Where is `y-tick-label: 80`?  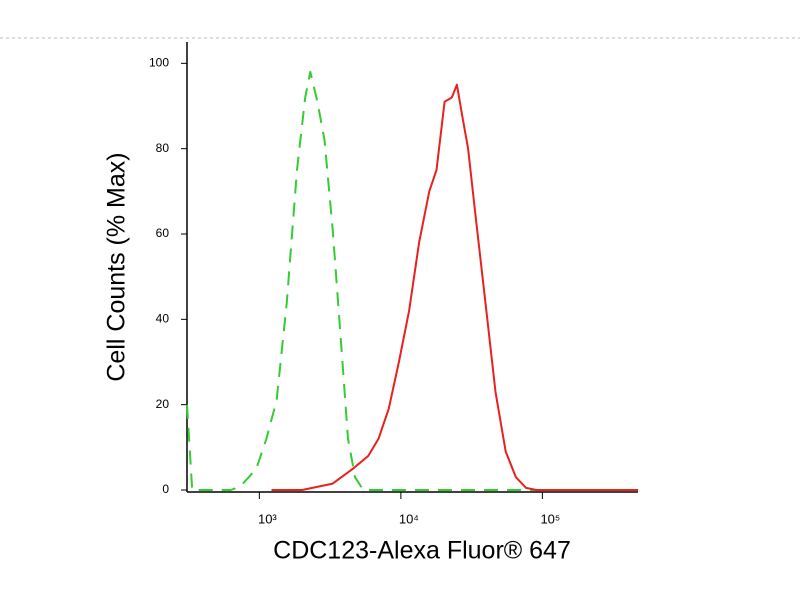 y-tick-label: 80 is located at coordinates (163, 148).